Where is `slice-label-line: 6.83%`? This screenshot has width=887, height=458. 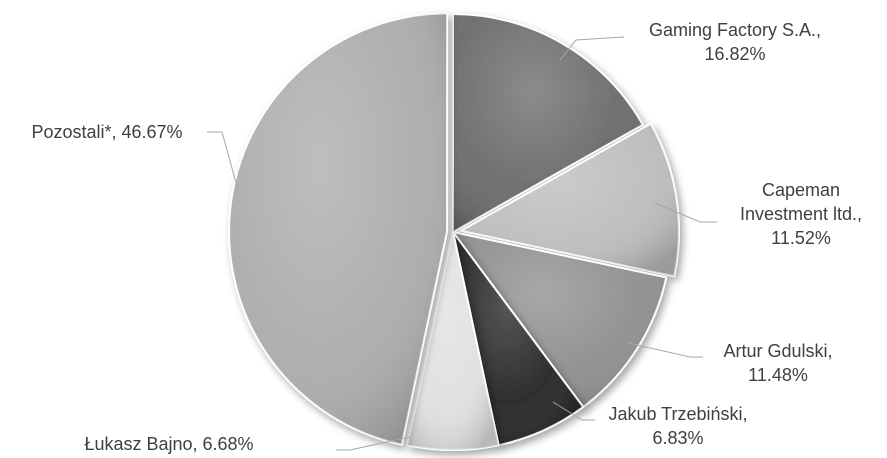 slice-label-line: 6.83% is located at coordinates (677, 438).